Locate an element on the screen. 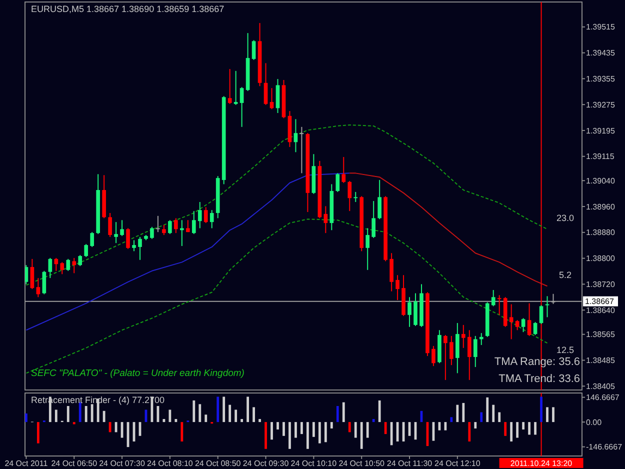 The image size is (625, 469). series-label: 23.0 is located at coordinates (565, 218).